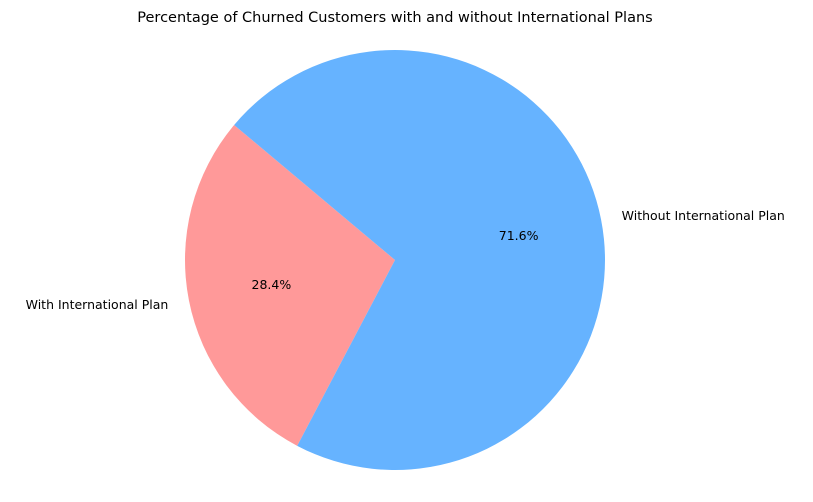 Image resolution: width=813 pixels, height=502 pixels. I want to click on pie-slice-label-0: With International Plan, so click(97, 304).